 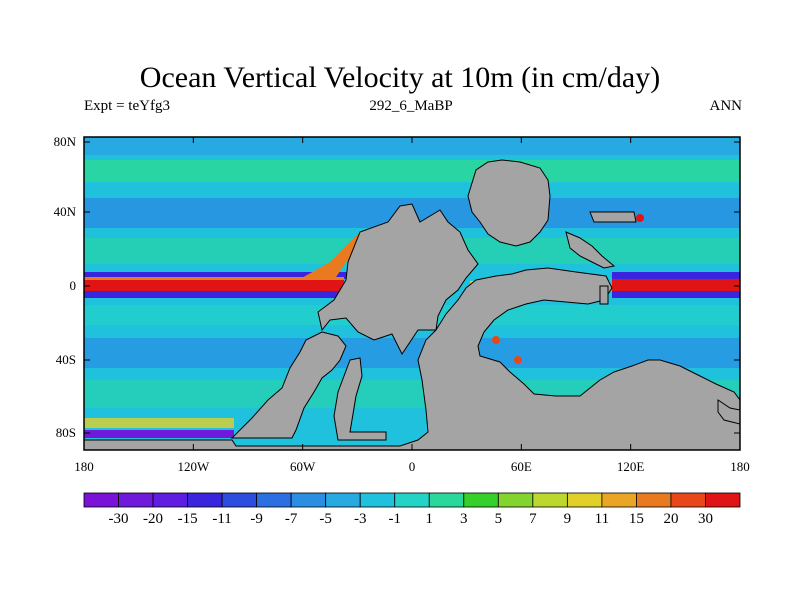 I want to click on colorbar-label: -15, so click(x=187, y=519).